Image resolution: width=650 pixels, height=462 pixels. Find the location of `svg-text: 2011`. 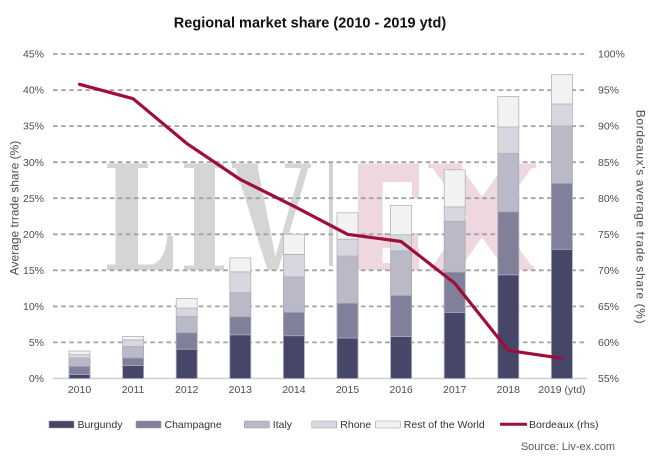

svg-text: 2011 is located at coordinates (133, 390).